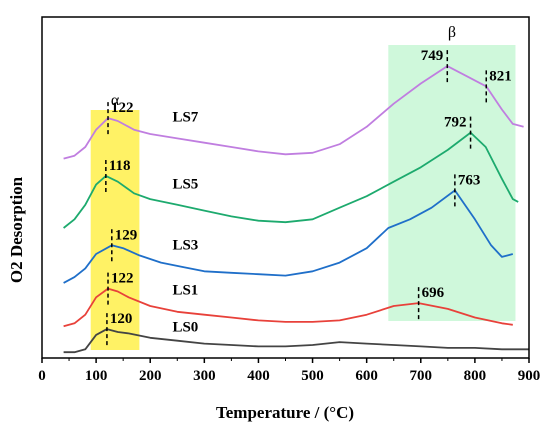 The width and height of the screenshot is (550, 434). What do you see at coordinates (432, 56) in the screenshot?
I see `peak-label-ls7-749: 749` at bounding box center [432, 56].